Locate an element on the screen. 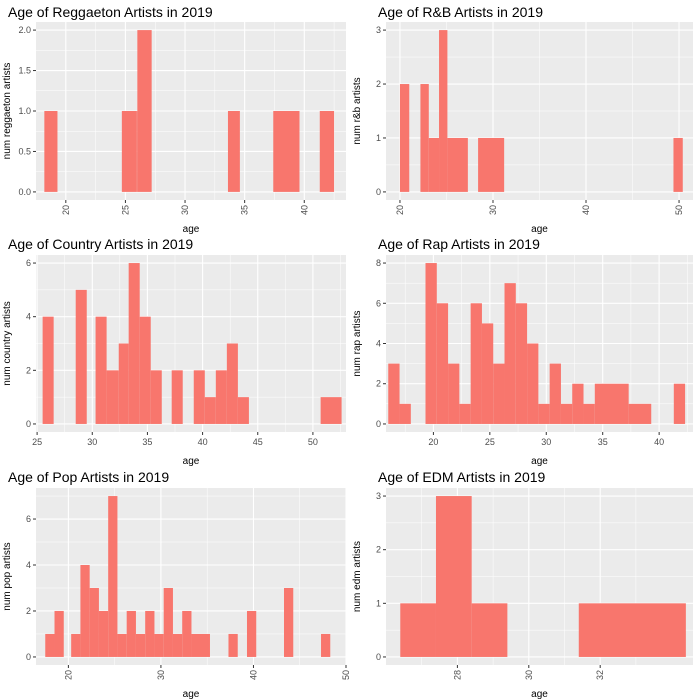  axis-ticks: 0 2 4 6 20 30 40 50 is located at coordinates (188, 597).